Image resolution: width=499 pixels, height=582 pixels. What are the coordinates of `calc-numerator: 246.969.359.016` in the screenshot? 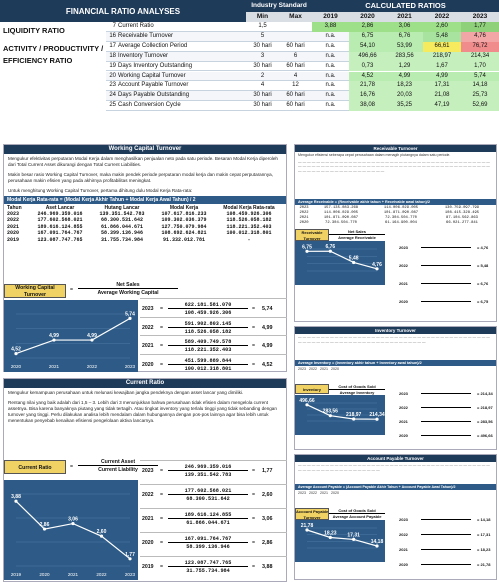 It's located at (208, 467).